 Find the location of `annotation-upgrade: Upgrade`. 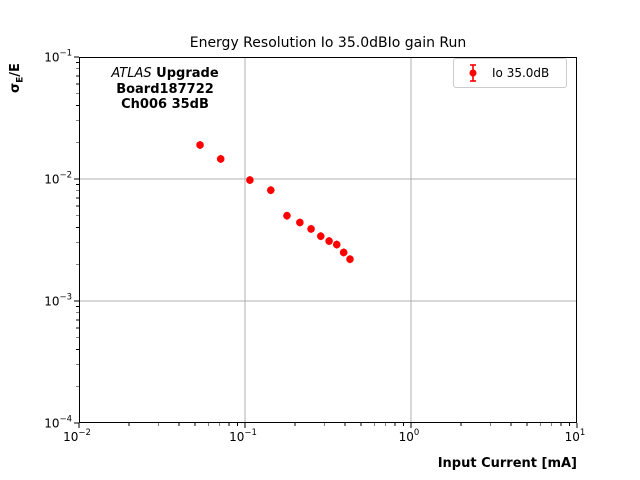

annotation-upgrade: Upgrade is located at coordinates (187, 73).